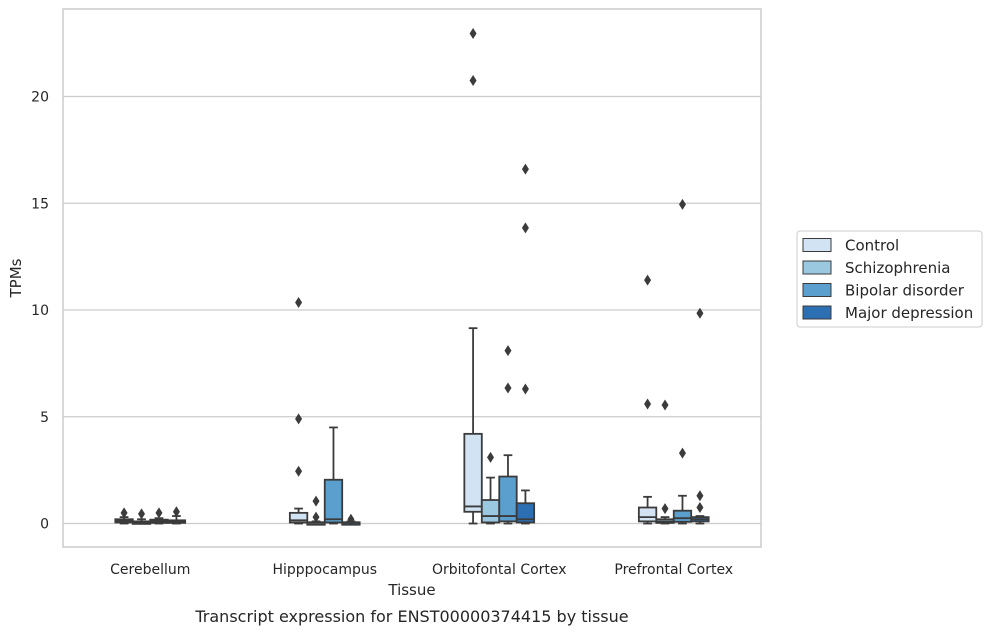  I want to click on x-tick-label: Cerebellum, so click(150, 570).